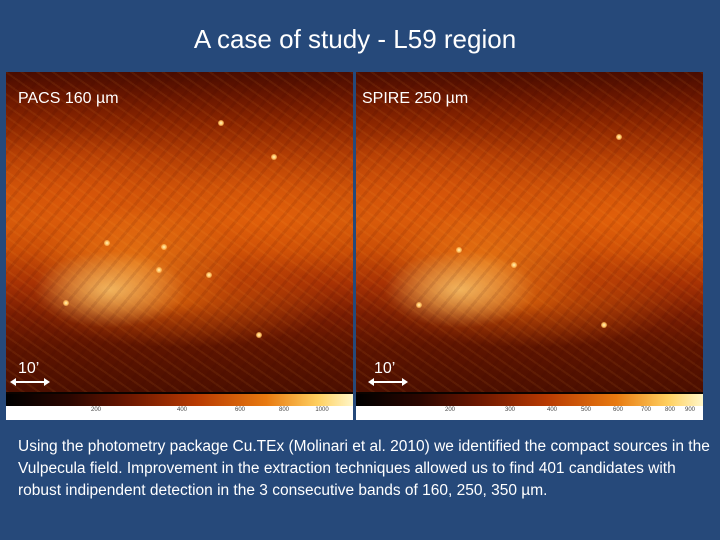 The image size is (720, 540). Describe the element at coordinates (586, 410) in the screenshot. I see `colorbar-tick: 500` at that location.